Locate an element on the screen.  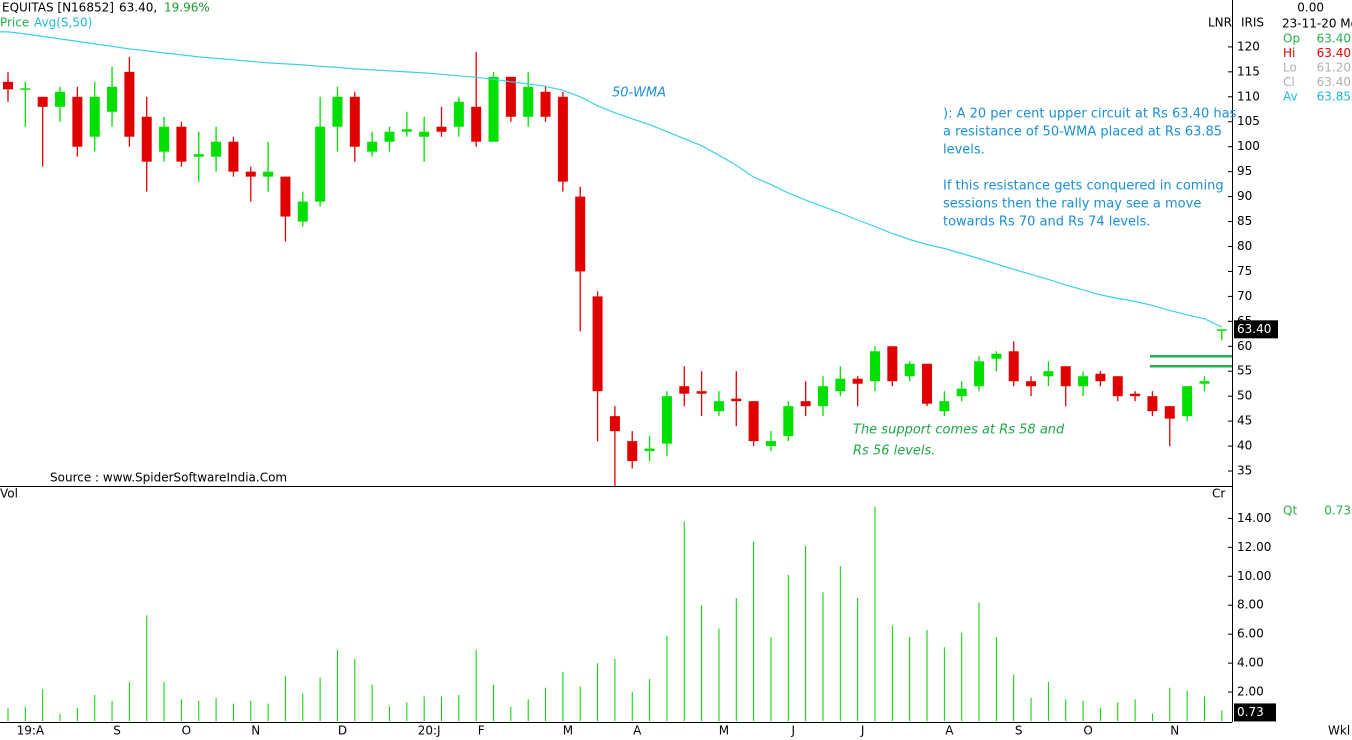
y-tick-label: 90 is located at coordinates (1244, 196).